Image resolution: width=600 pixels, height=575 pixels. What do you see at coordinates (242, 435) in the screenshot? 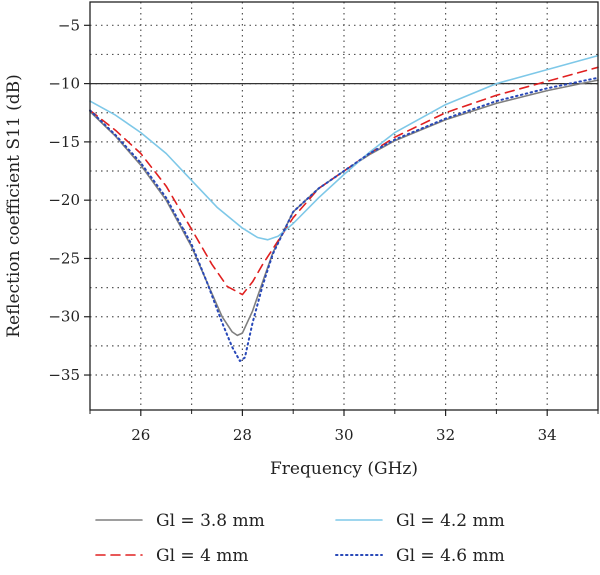
I see `x-tick-label: 28` at bounding box center [242, 435].